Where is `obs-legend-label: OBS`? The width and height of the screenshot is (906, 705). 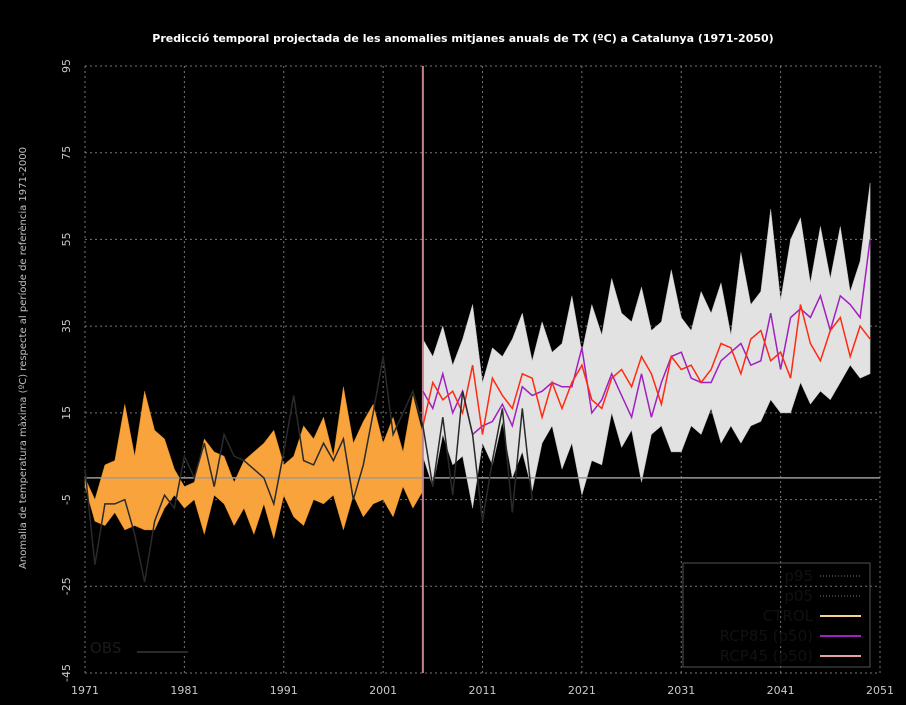
obs-legend-label: OBS is located at coordinates (105, 648).